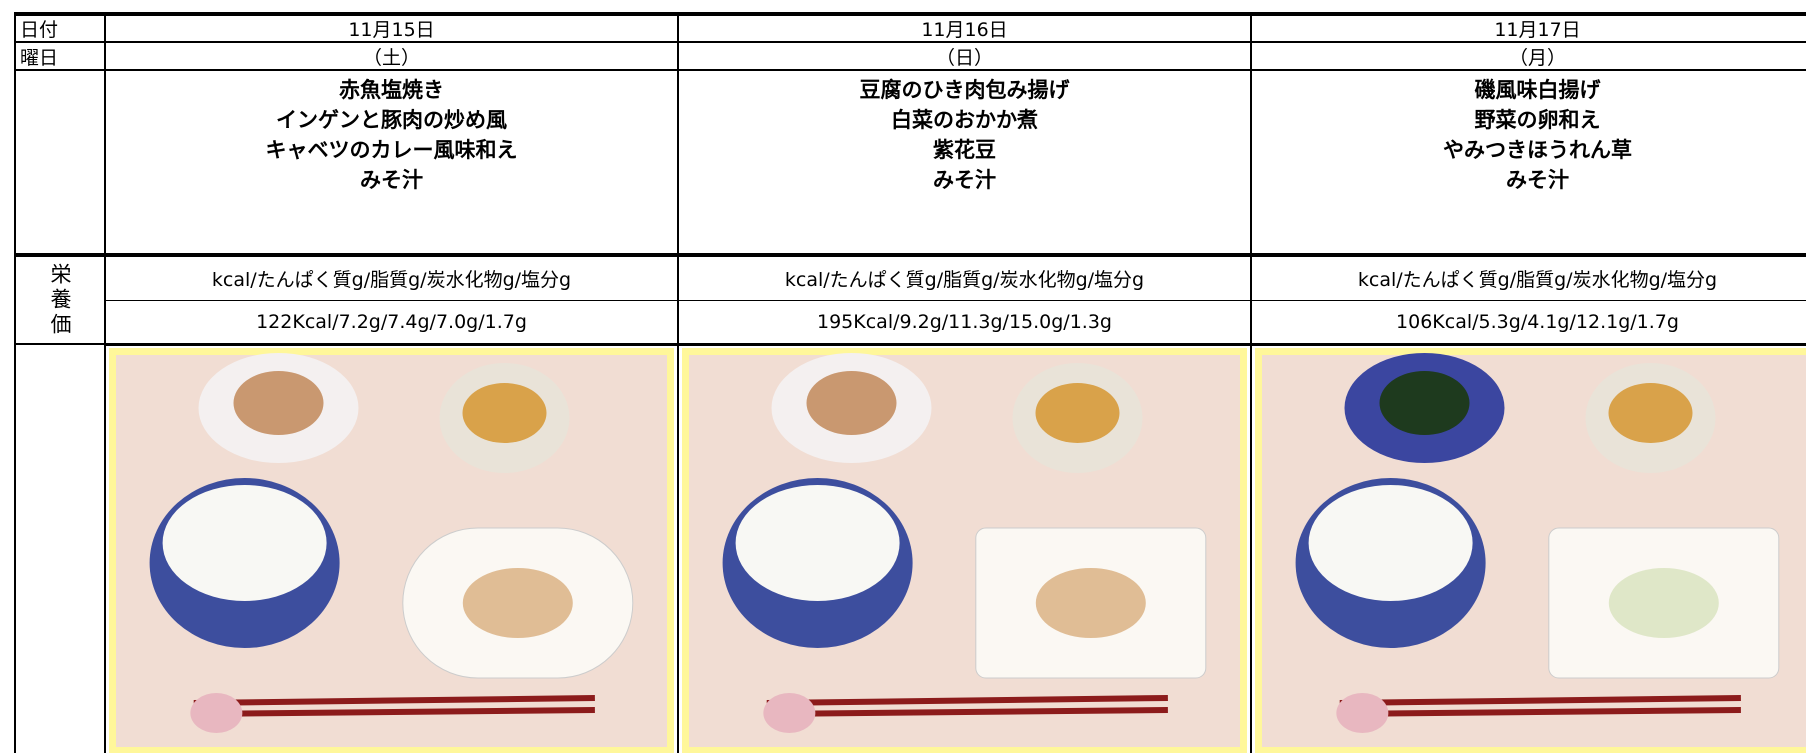 The width and height of the screenshot is (1806, 753). Describe the element at coordinates (964, 150) in the screenshot. I see `menu-item: 紫花豆` at that location.